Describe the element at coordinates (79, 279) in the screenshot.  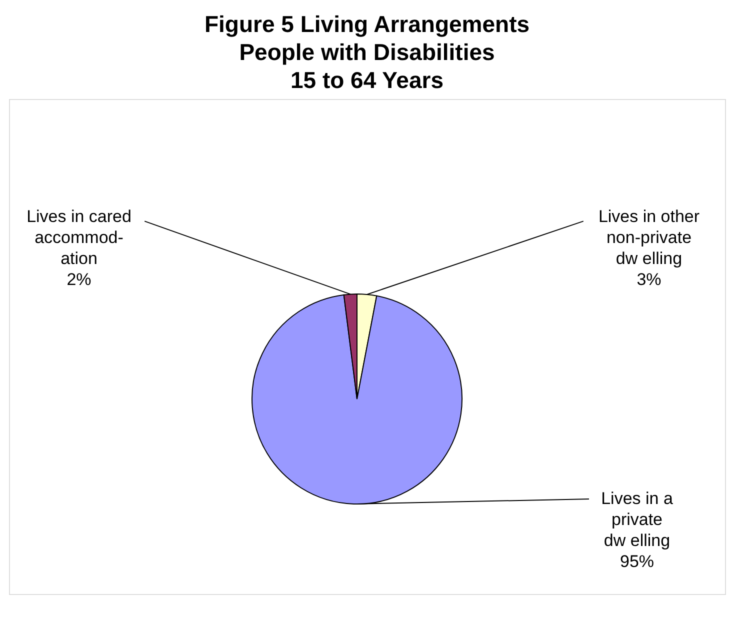
I see `data-label: 2%` at that location.